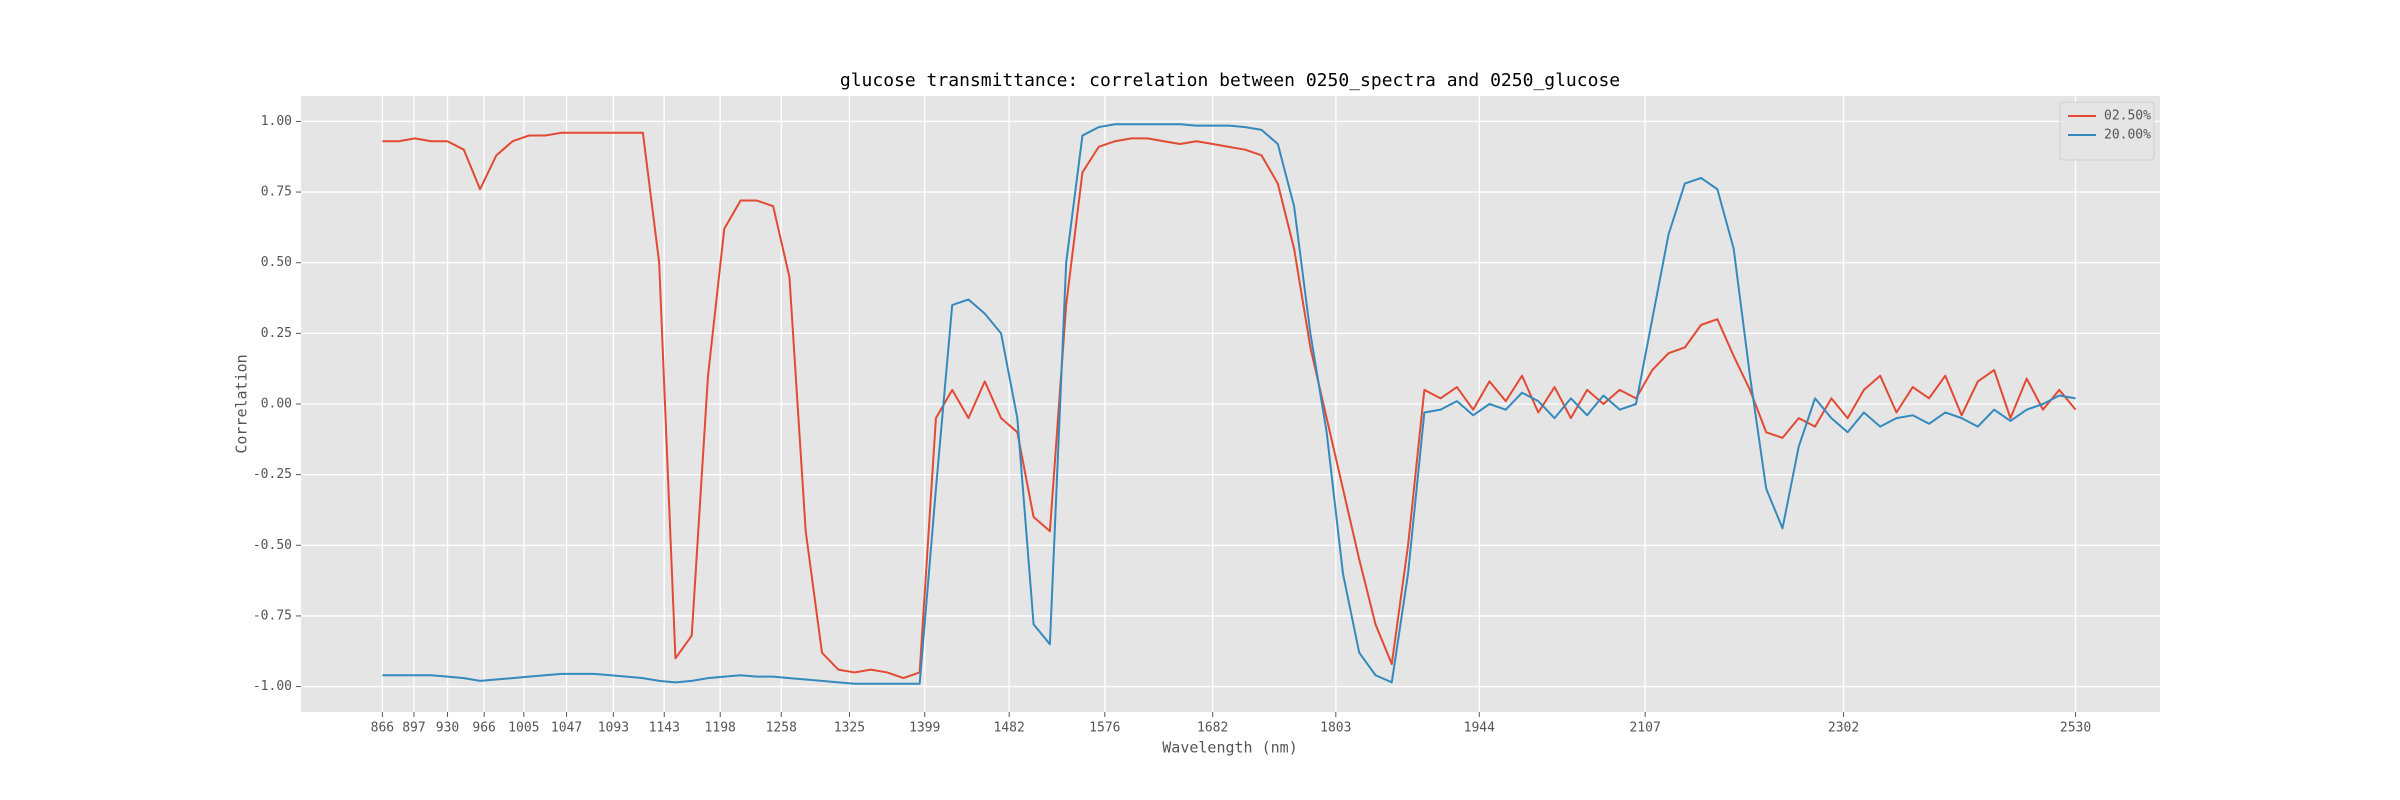  I want to click on y-tick-label: -1.00, so click(272, 686).